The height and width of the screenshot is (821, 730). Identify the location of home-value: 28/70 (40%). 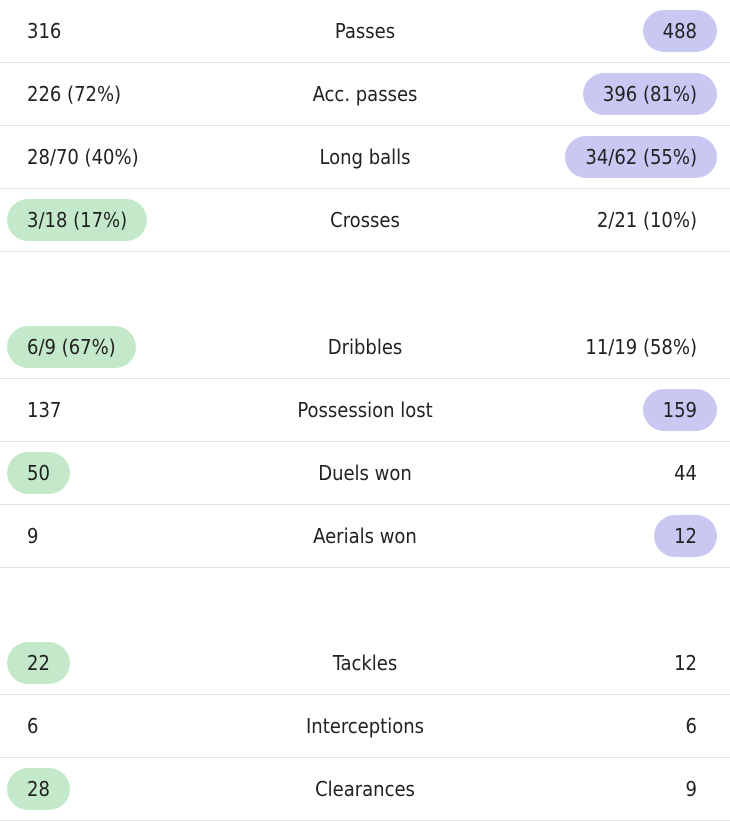
(83, 157).